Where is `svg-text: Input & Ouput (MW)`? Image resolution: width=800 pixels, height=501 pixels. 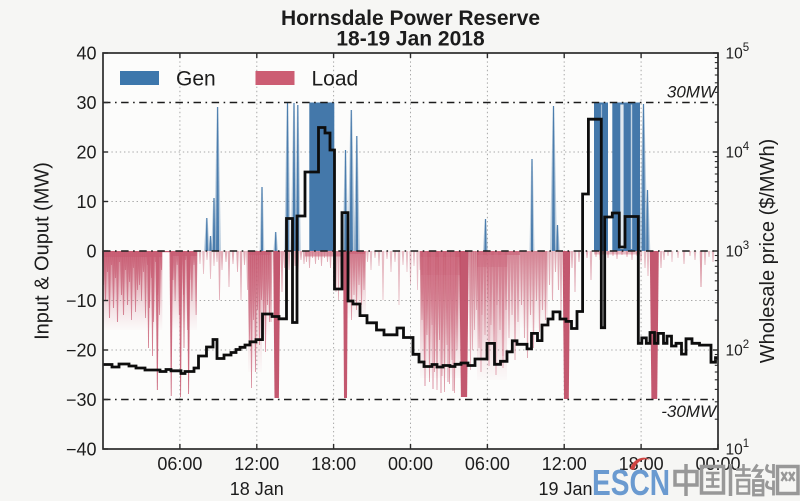
svg-text: Input & Ouput (MW) is located at coordinates (43, 251).